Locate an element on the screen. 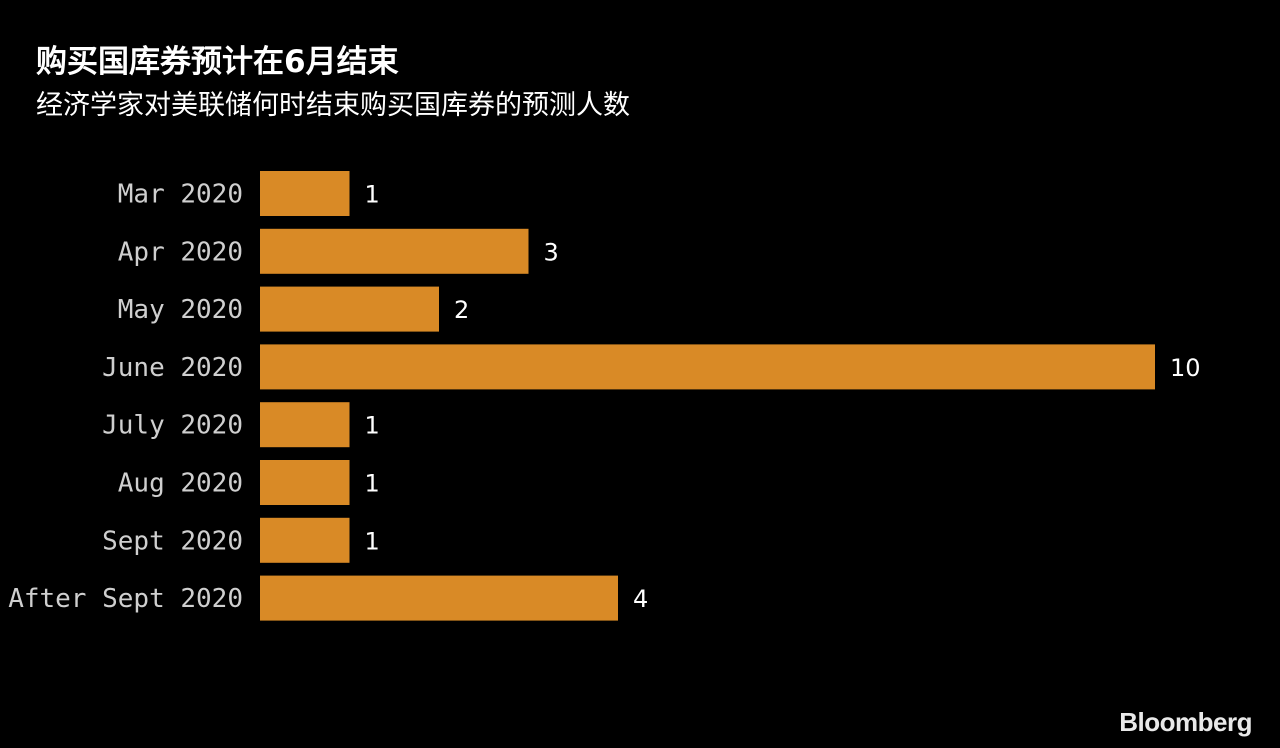  category-label: Mar 2020 is located at coordinates (180, 195).